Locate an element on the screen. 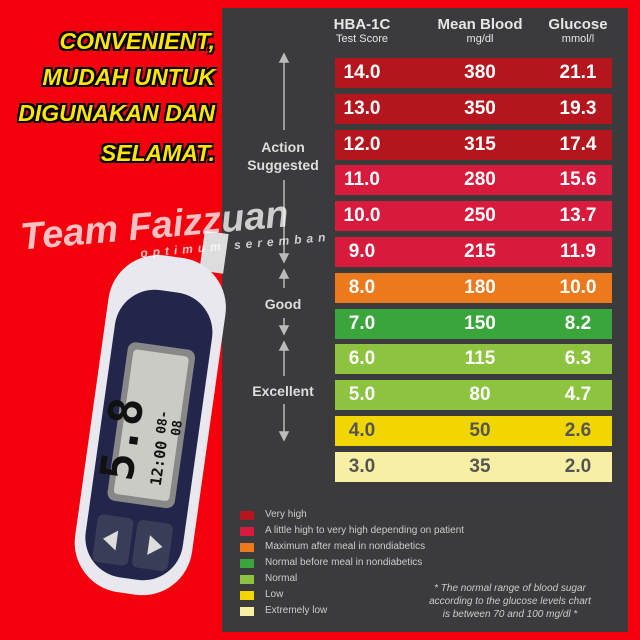 The width and height of the screenshot is (640, 640). table-cell: 11.0 is located at coordinates (362, 180).